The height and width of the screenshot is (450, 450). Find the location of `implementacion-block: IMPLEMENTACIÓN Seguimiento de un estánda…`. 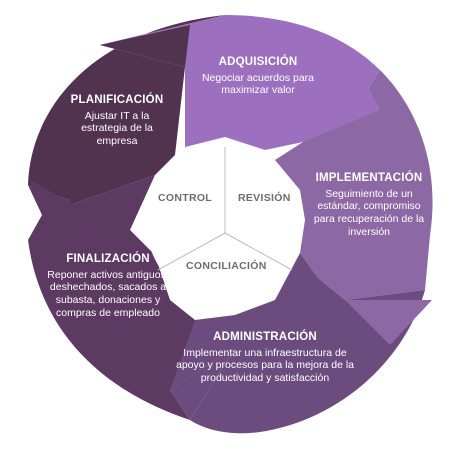

implementacion-block: IMPLEMENTACIÓN Seguimiento de un estánda… is located at coordinates (369, 205).